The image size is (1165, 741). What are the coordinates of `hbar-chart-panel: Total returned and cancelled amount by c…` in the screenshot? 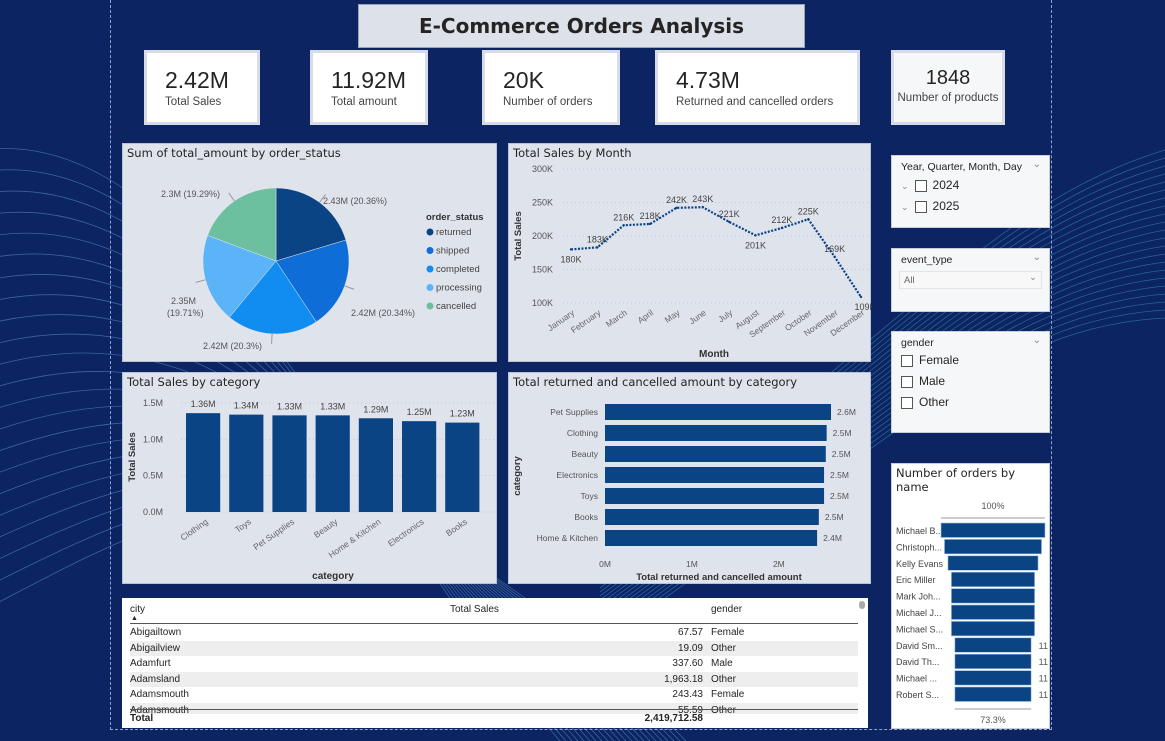 It's located at (689, 478).